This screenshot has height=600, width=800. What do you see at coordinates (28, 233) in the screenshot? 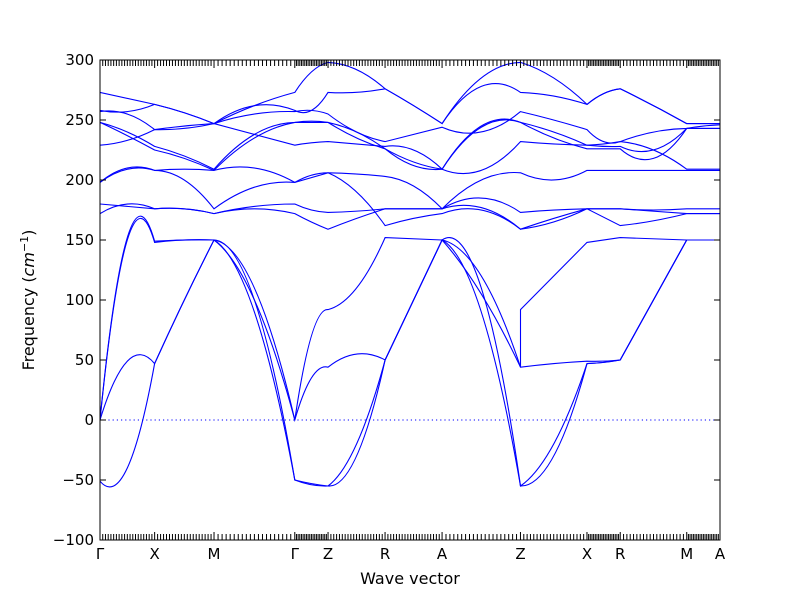
I see `y-axis-title-close: )` at bounding box center [28, 233].